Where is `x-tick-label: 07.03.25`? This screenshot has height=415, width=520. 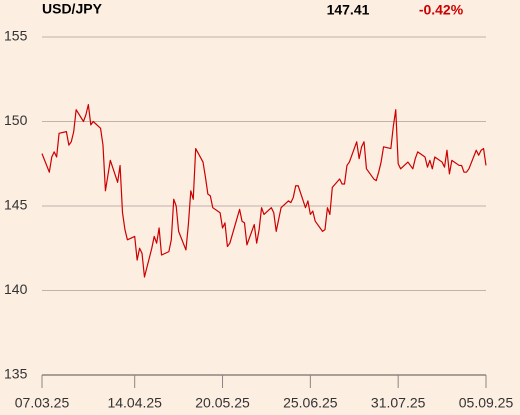 x-tick-label: 07.03.25 is located at coordinates (42, 403).